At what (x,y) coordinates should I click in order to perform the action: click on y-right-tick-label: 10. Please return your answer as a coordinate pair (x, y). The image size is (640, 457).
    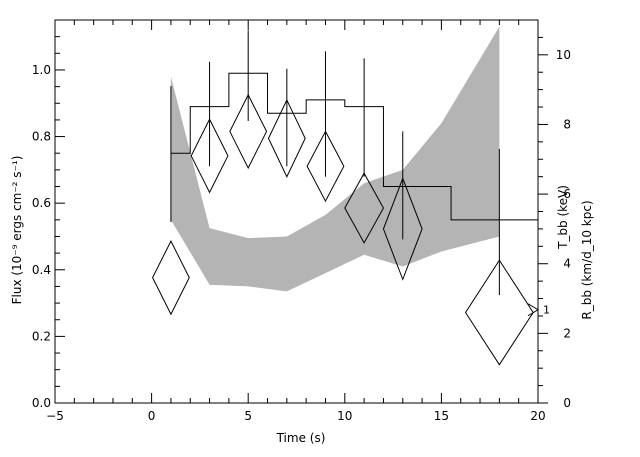
    Looking at the image, I should click on (563, 55).